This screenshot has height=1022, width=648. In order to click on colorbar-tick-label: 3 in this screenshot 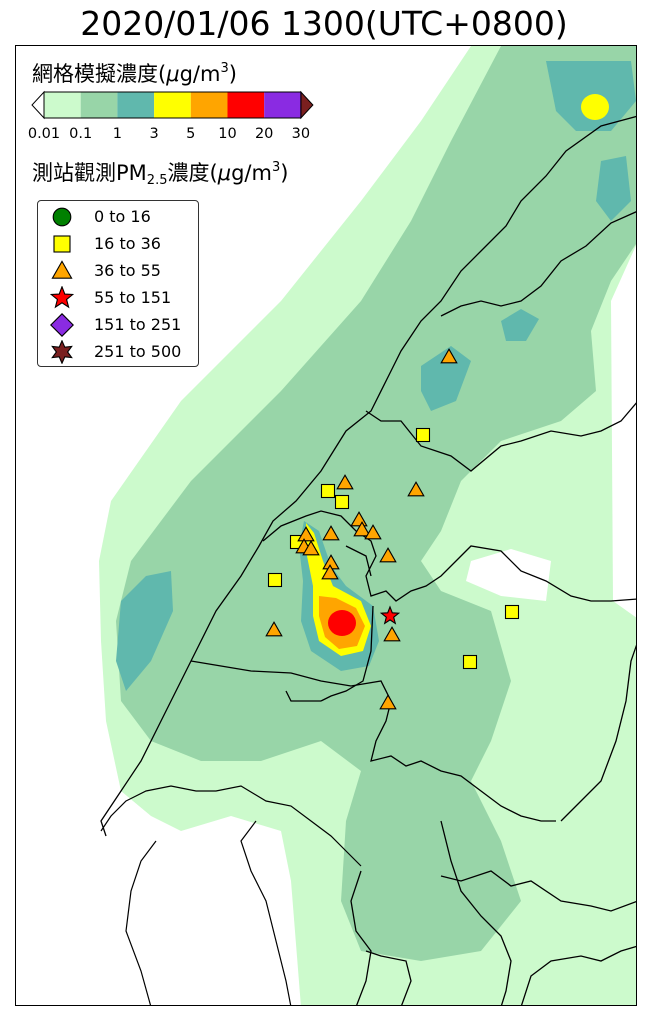, I will do `click(154, 134)`.